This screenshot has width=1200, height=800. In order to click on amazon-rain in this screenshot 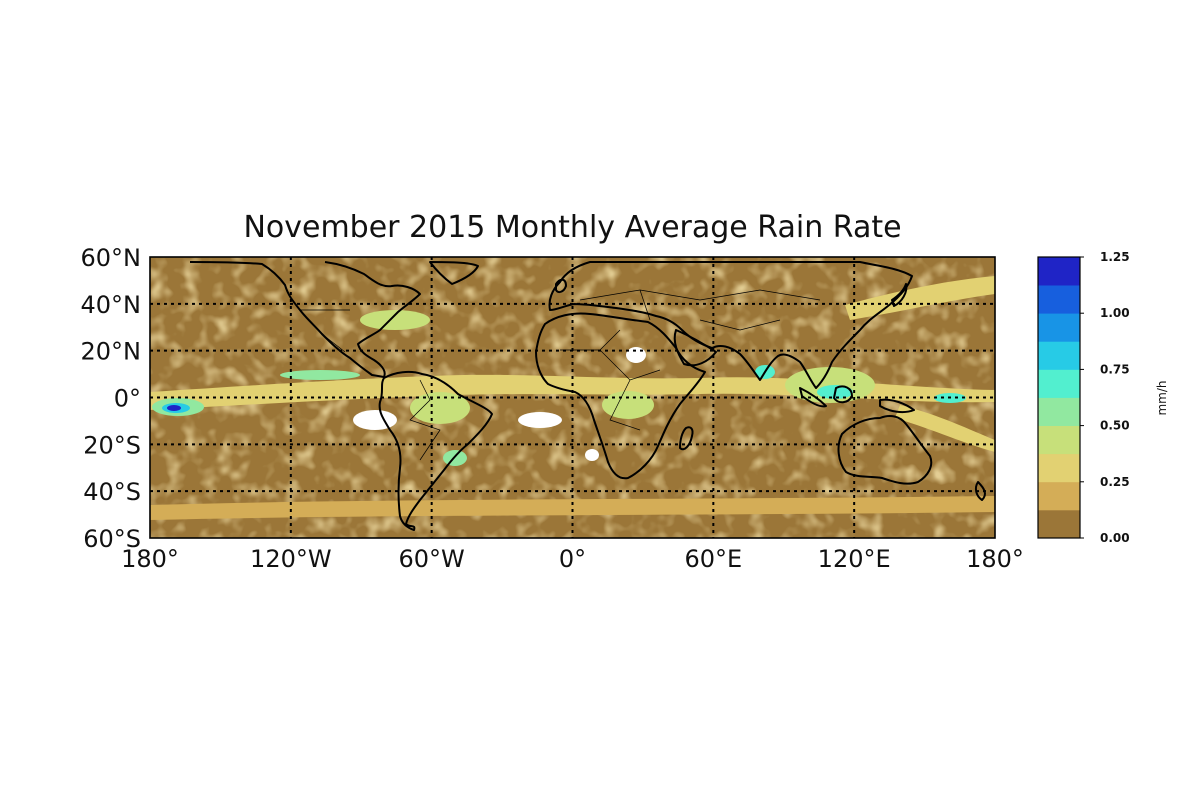, I will do `click(440, 408)`.